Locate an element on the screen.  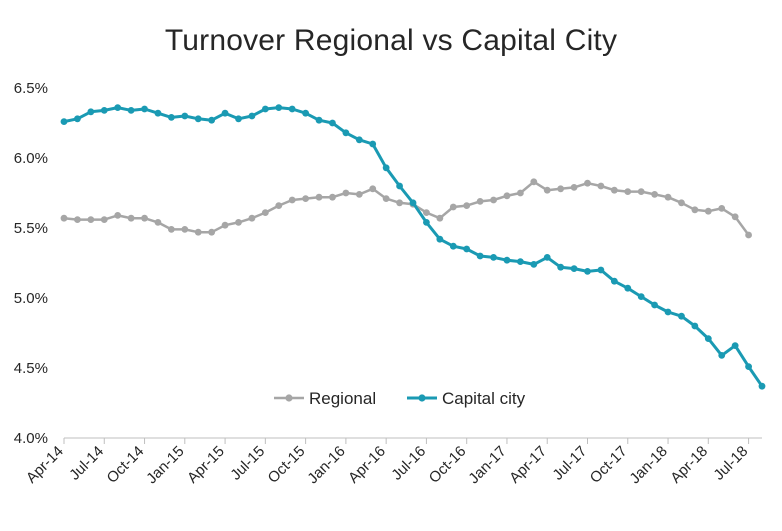
x-tick-label: Apr-16 is located at coordinates (367, 465).